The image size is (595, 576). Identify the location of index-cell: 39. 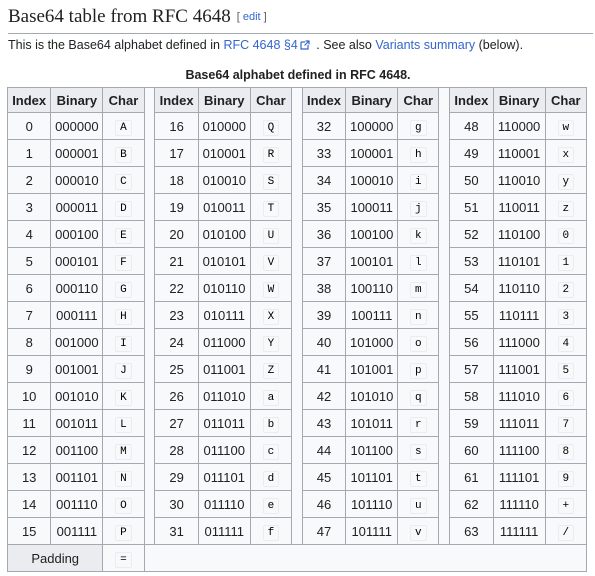
(324, 315).